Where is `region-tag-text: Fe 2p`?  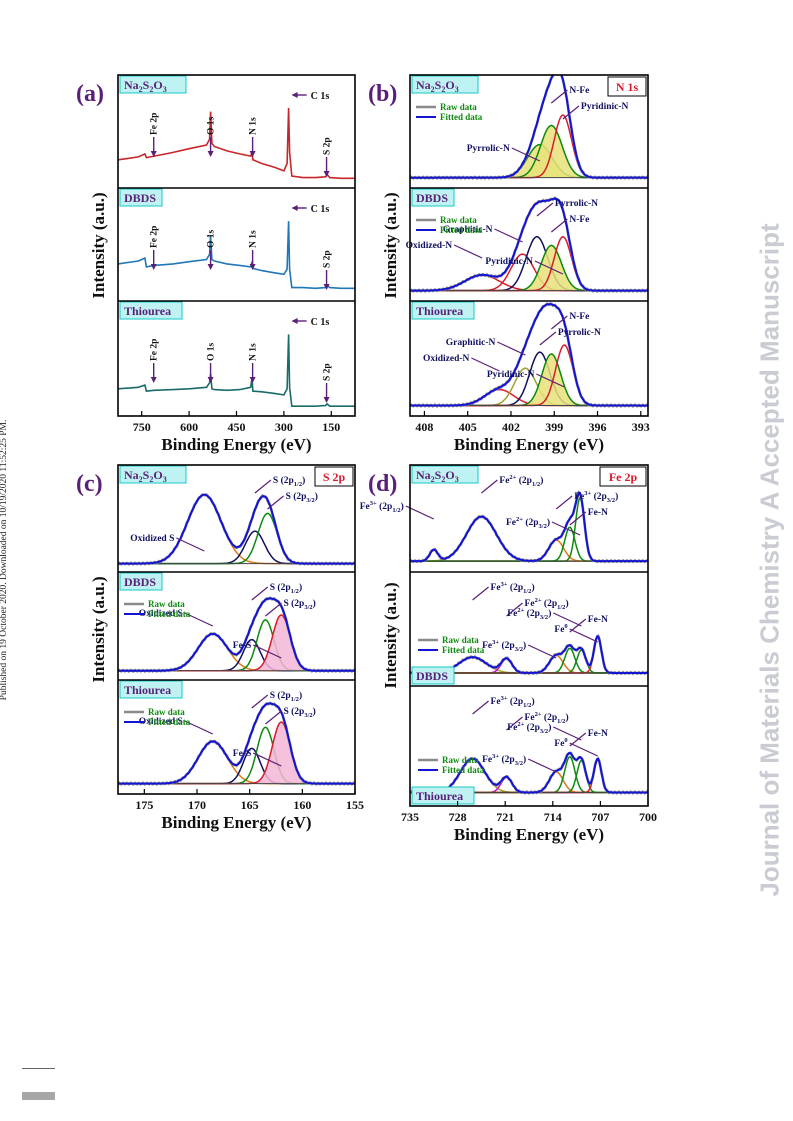
region-tag-text: Fe 2p is located at coordinates (623, 477).